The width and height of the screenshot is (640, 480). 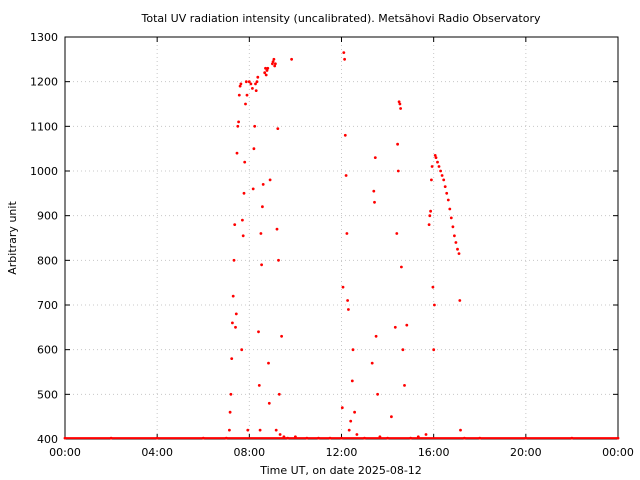 I want to click on x-tick-label: 08:00, so click(x=249, y=452).